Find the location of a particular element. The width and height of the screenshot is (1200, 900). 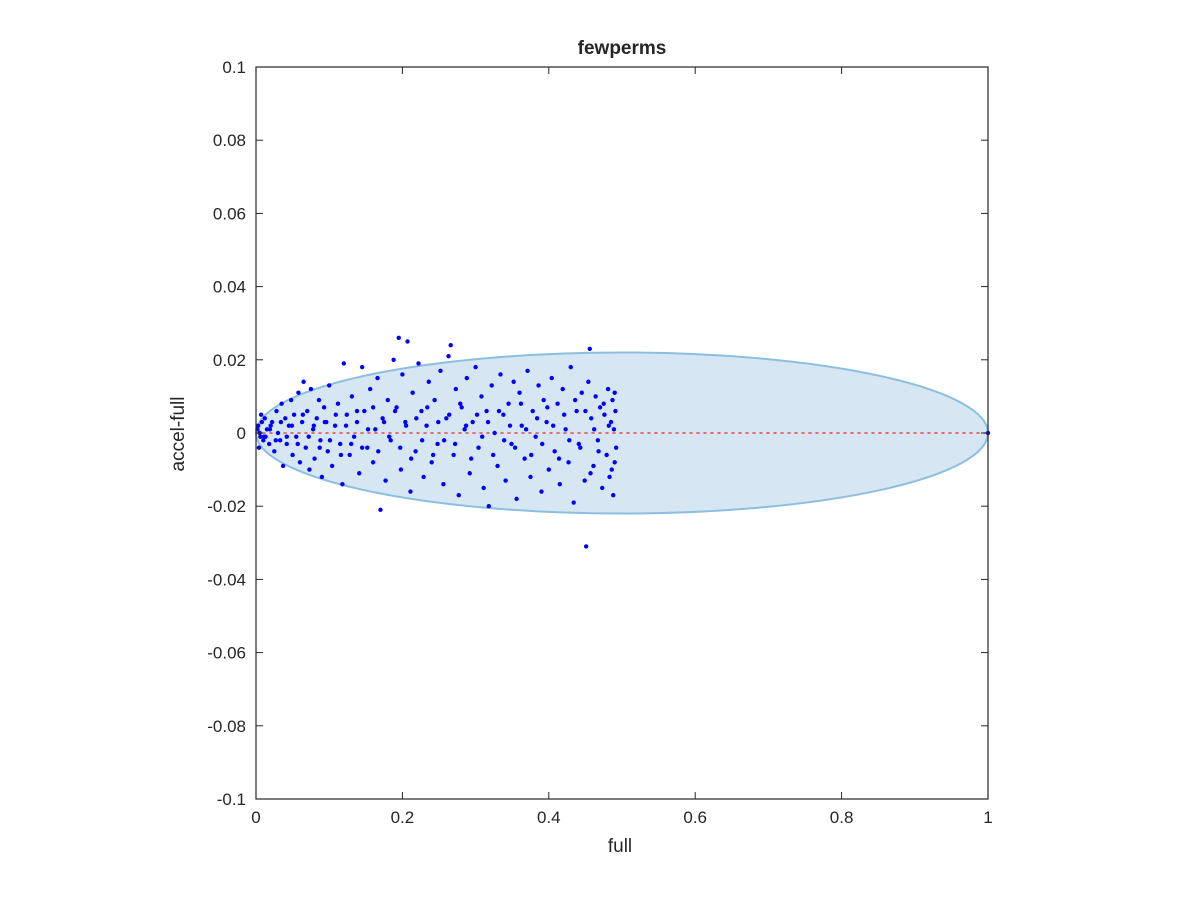

y-tick-label: 0 is located at coordinates (241, 433).